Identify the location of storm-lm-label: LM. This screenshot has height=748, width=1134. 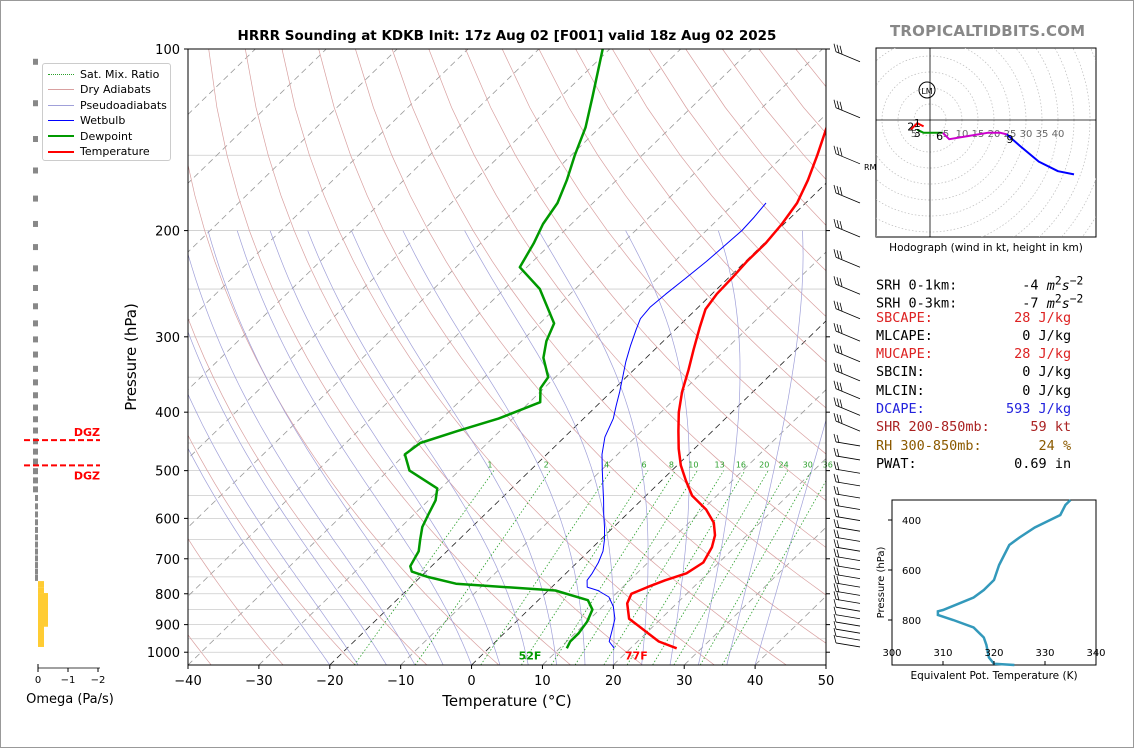
(926, 91).